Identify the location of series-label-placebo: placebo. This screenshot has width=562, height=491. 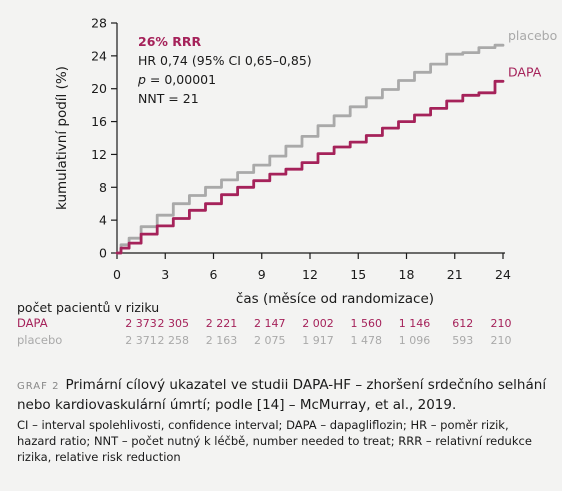
(532, 35).